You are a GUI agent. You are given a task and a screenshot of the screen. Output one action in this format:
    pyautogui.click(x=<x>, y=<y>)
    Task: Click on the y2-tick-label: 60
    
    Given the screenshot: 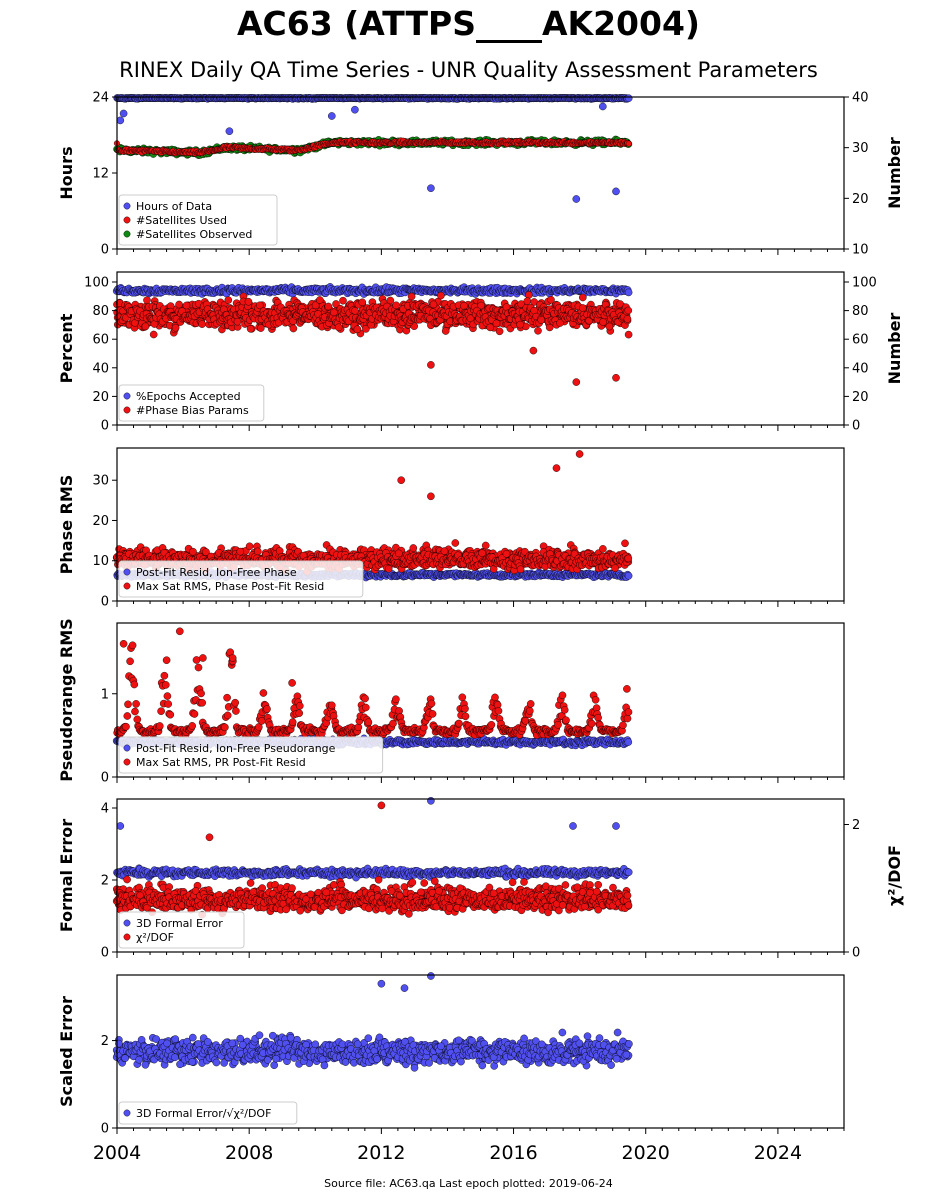 What is the action you would take?
    pyautogui.click(x=860, y=340)
    